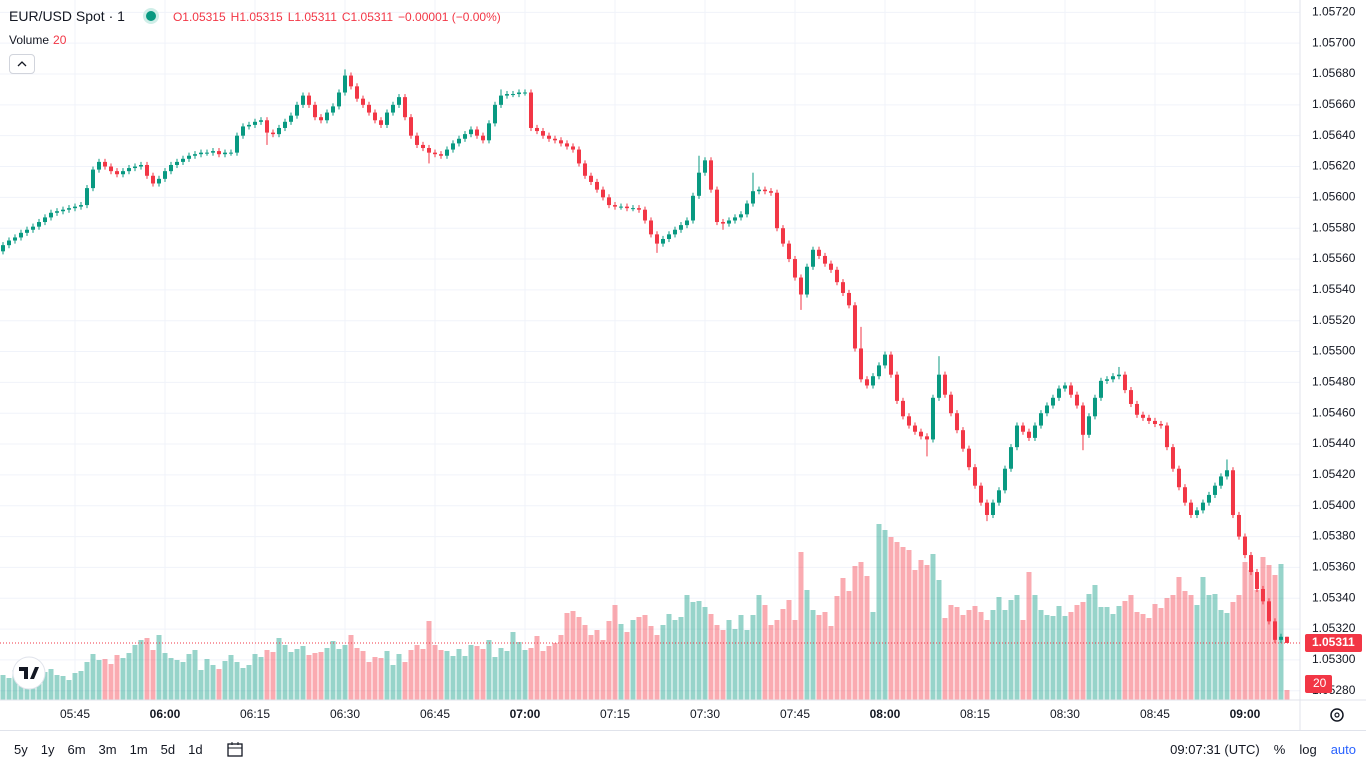 This screenshot has width=1366, height=768. What do you see at coordinates (1334, 659) in the screenshot?
I see `y-tick-label: 1.05300` at bounding box center [1334, 659].